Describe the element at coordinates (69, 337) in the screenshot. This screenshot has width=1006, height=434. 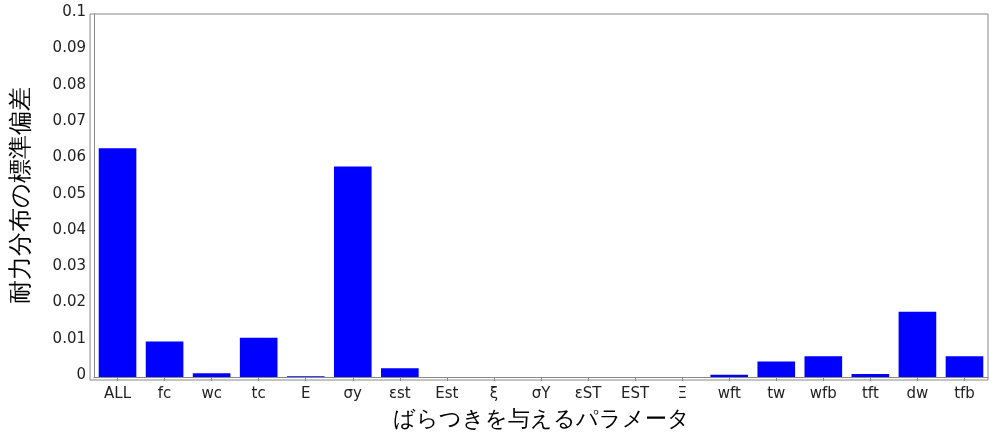
I see `y-tick-label: 0.01` at that location.